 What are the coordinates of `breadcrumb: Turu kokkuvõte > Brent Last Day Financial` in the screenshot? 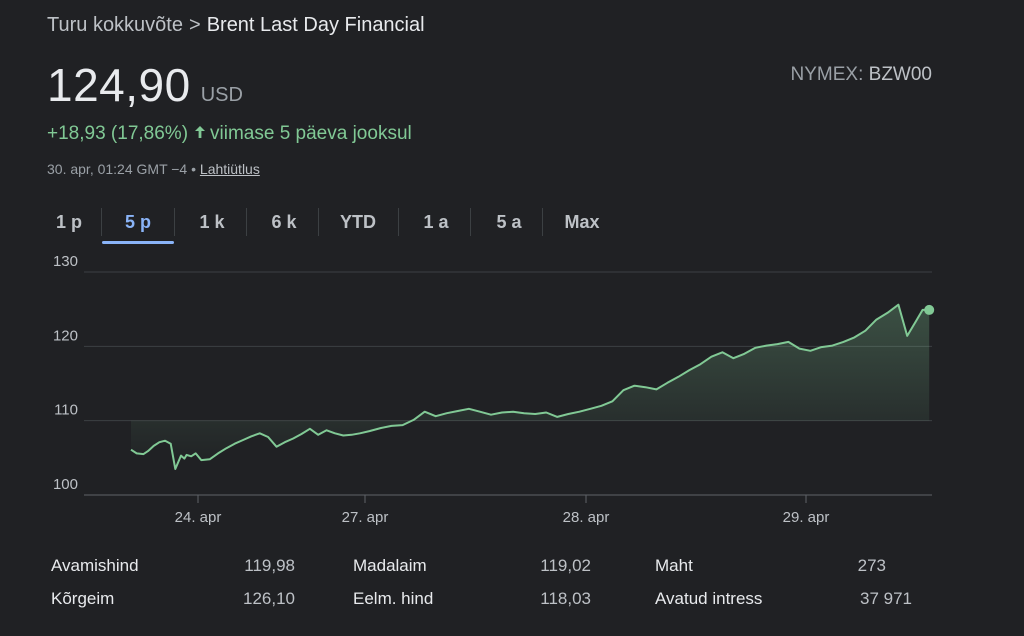 It's located at (236, 25).